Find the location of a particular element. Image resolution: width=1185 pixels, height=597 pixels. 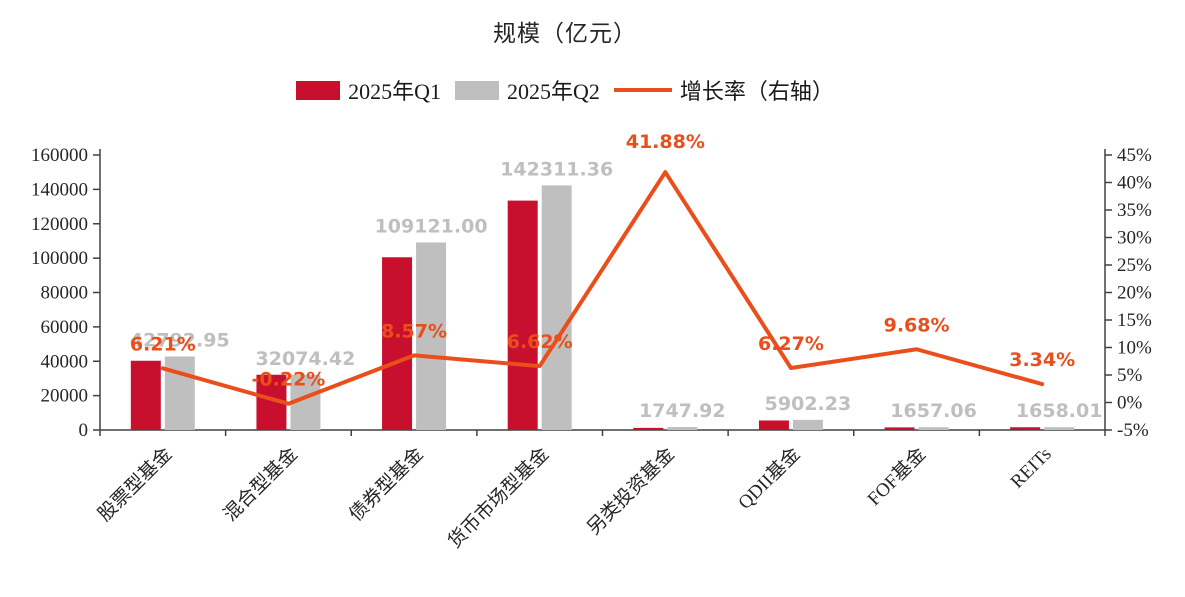

left-axis-tick-label: 0 is located at coordinates (84, 430).